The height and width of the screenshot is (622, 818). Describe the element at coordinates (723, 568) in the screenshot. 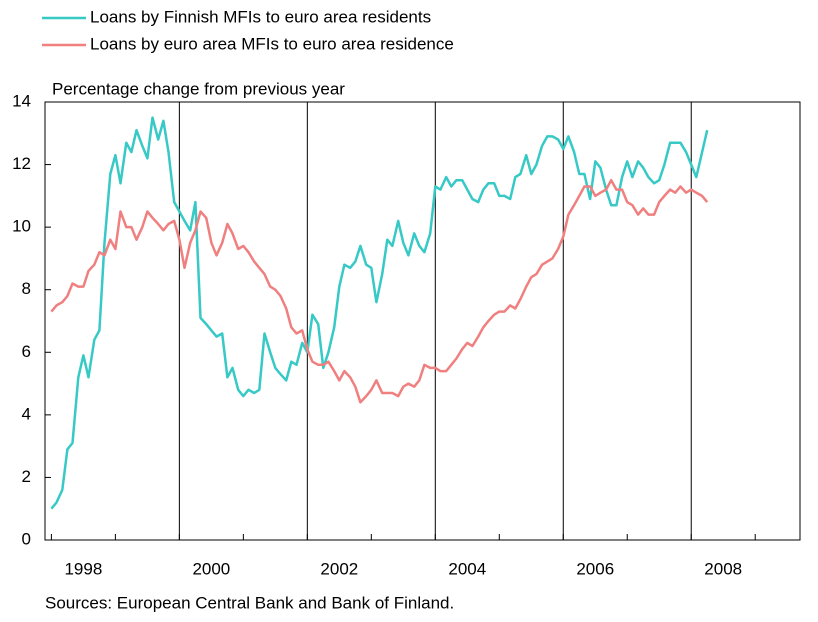

I see `x-tick-label: 2008` at that location.